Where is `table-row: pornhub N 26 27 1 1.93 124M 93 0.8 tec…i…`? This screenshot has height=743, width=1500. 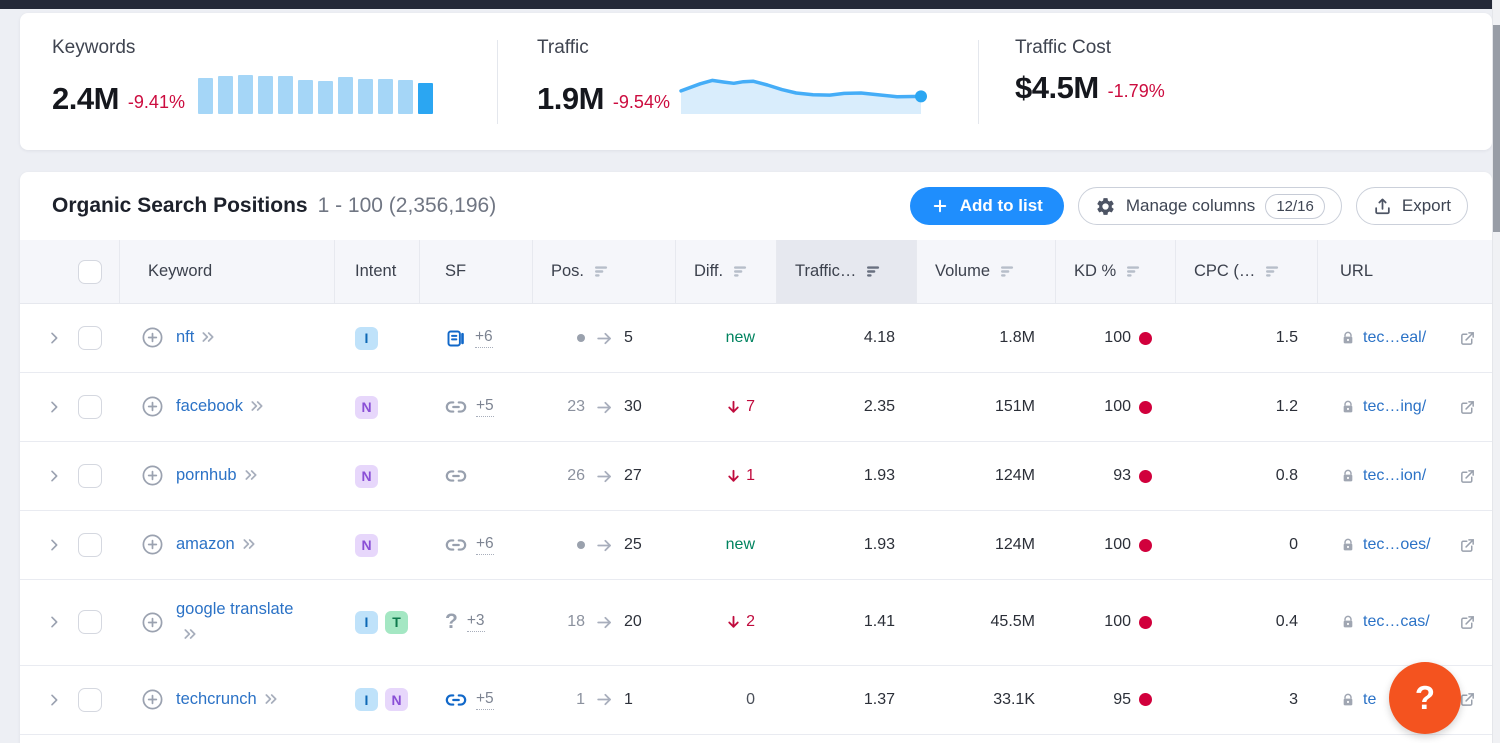 table-row: pornhub N 26 27 1 1.93 124M 93 0.8 tec…i… is located at coordinates (756, 476).